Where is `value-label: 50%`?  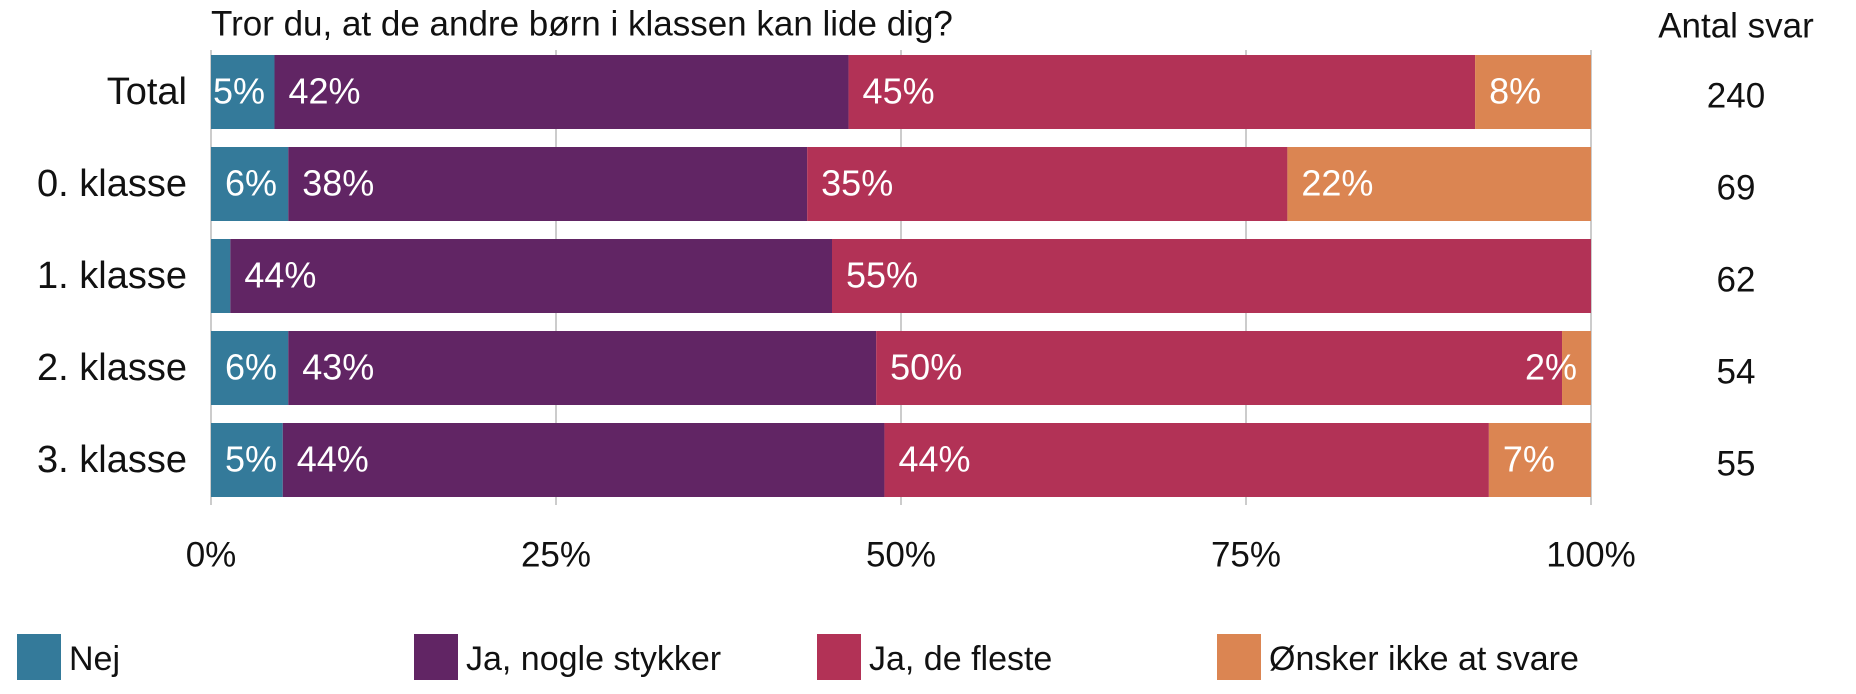 value-label: 50% is located at coordinates (926, 367).